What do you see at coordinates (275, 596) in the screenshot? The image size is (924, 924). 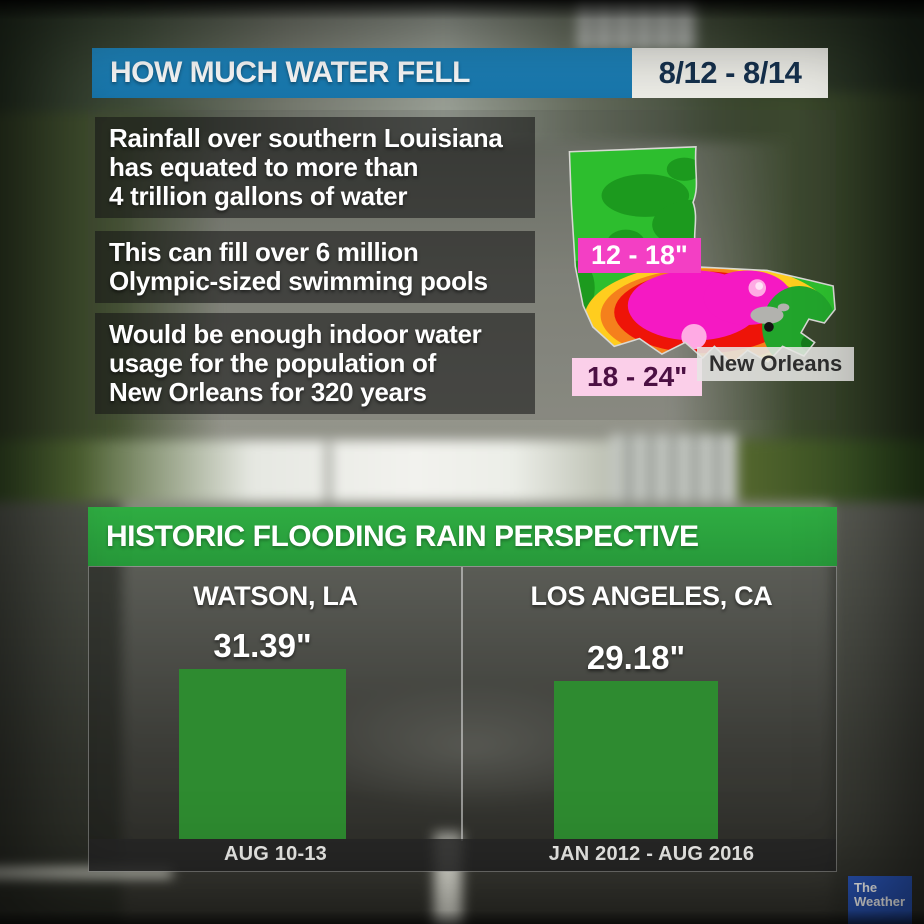 I see `category-label-watson: WATSON, LA` at bounding box center [275, 596].